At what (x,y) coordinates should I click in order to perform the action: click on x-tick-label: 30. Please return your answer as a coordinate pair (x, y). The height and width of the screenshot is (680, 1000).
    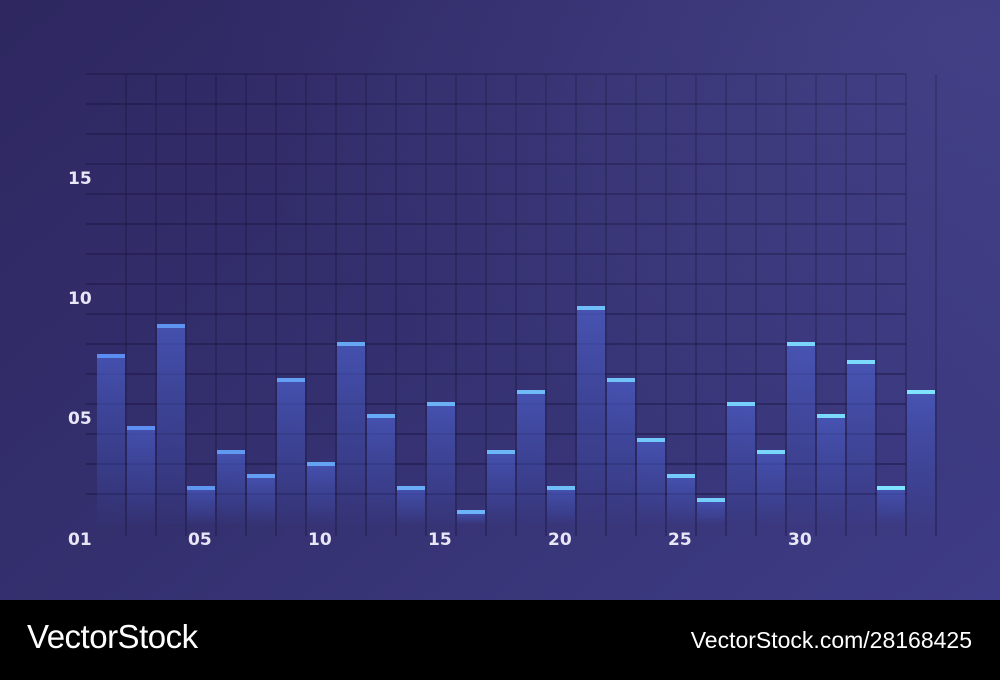
    Looking at the image, I should click on (800, 540).